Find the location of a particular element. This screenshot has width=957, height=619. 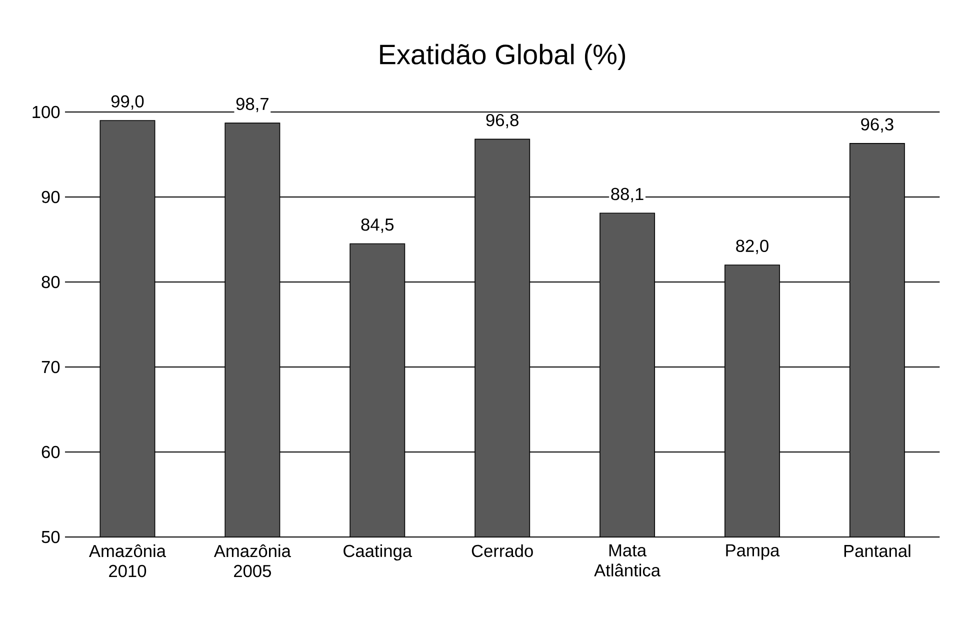

data-label: 98,7 is located at coordinates (252, 105).